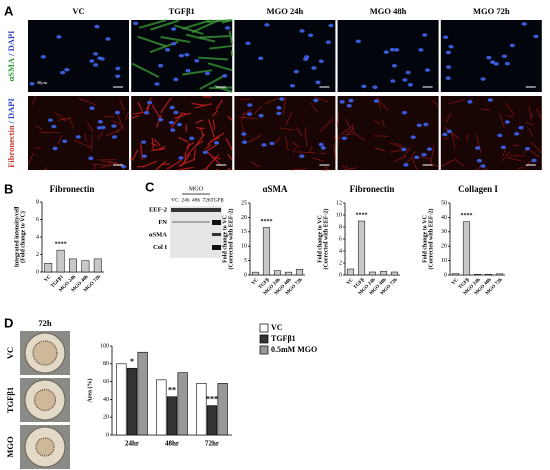 This screenshot has height=470, width=550. I want to click on lane-label: 24h, so click(185, 200).